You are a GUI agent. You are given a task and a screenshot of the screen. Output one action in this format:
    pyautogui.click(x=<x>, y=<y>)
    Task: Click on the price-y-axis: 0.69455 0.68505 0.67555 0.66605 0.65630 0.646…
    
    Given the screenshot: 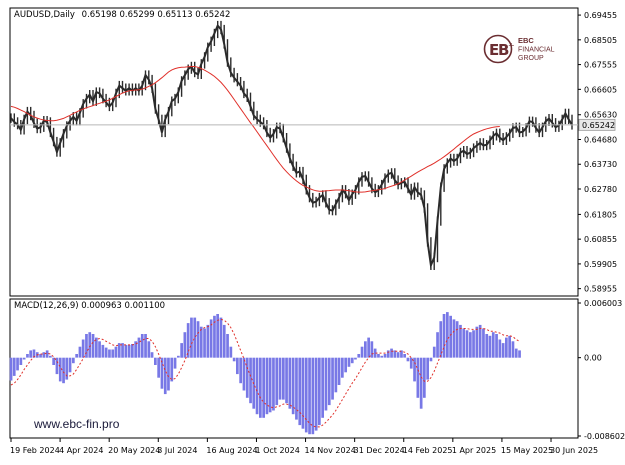 What is the action you would take?
    pyautogui.click(x=597, y=152)
    